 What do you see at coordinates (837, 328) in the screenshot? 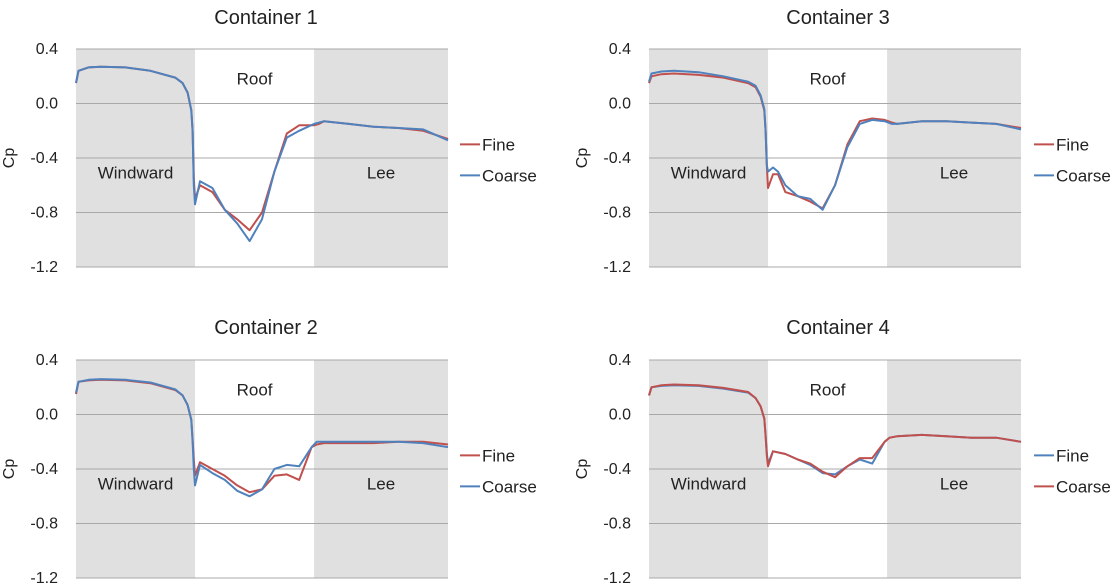
I see `chart-title: Container 4` at bounding box center [837, 328].